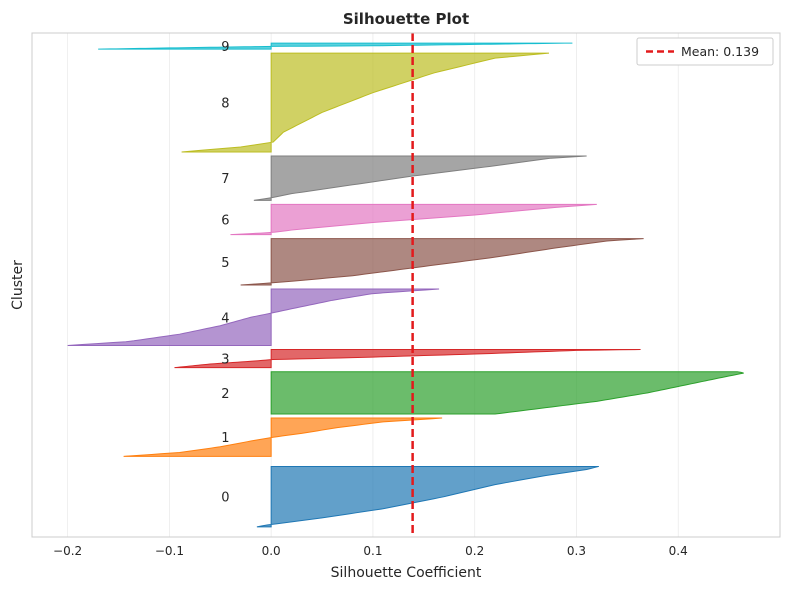  I want to click on x-tick-label-6: 0.4, so click(678, 551).